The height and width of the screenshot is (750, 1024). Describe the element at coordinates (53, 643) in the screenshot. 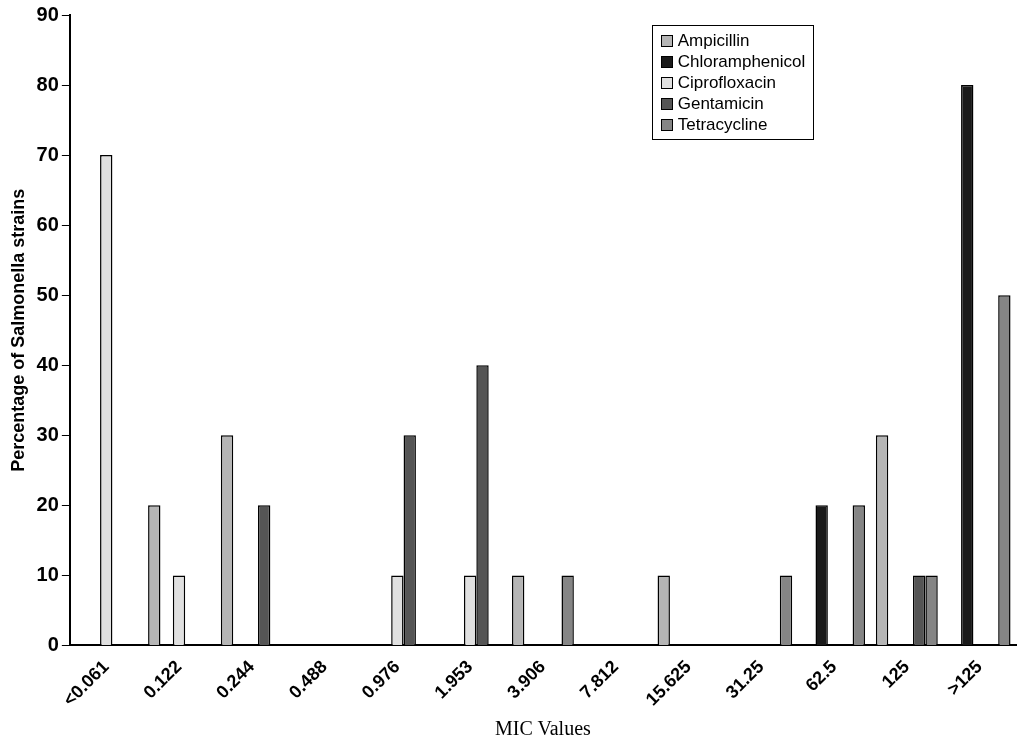

I see `y-tick-label: 0` at that location.